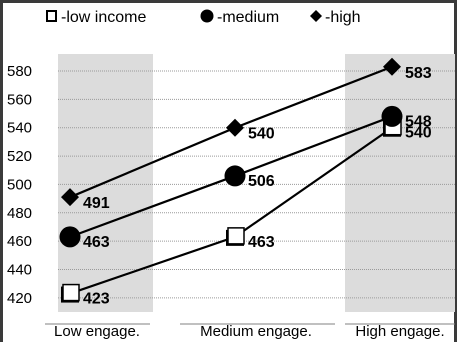 The height and width of the screenshot is (342, 457). What do you see at coordinates (19, 184) in the screenshot?
I see `y-tick-label: 500` at bounding box center [19, 184].